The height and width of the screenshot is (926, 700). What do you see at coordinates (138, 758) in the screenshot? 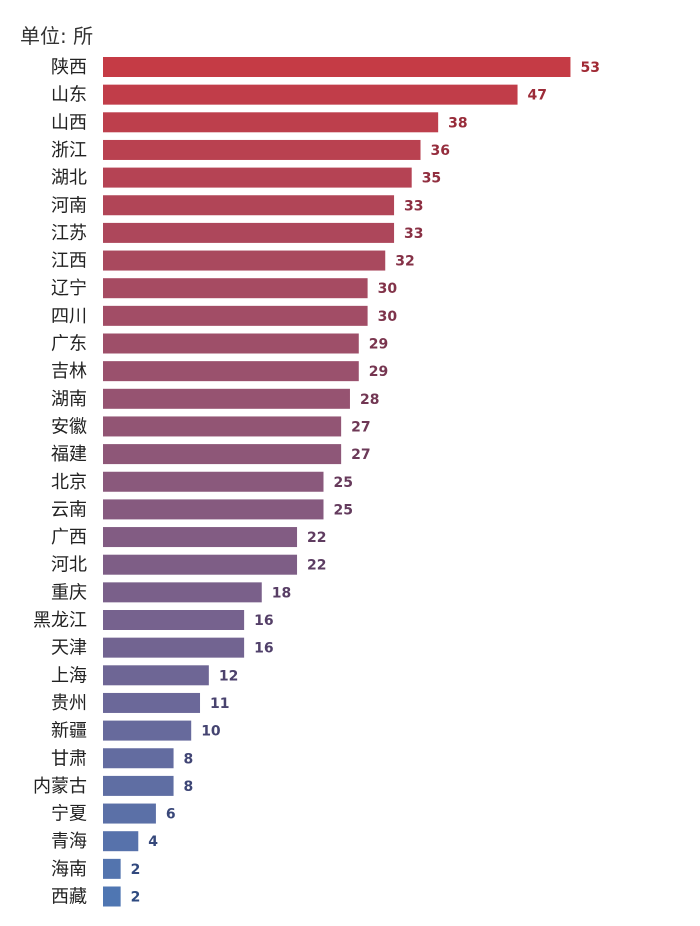
I see `bar-甘肃` at bounding box center [138, 758].